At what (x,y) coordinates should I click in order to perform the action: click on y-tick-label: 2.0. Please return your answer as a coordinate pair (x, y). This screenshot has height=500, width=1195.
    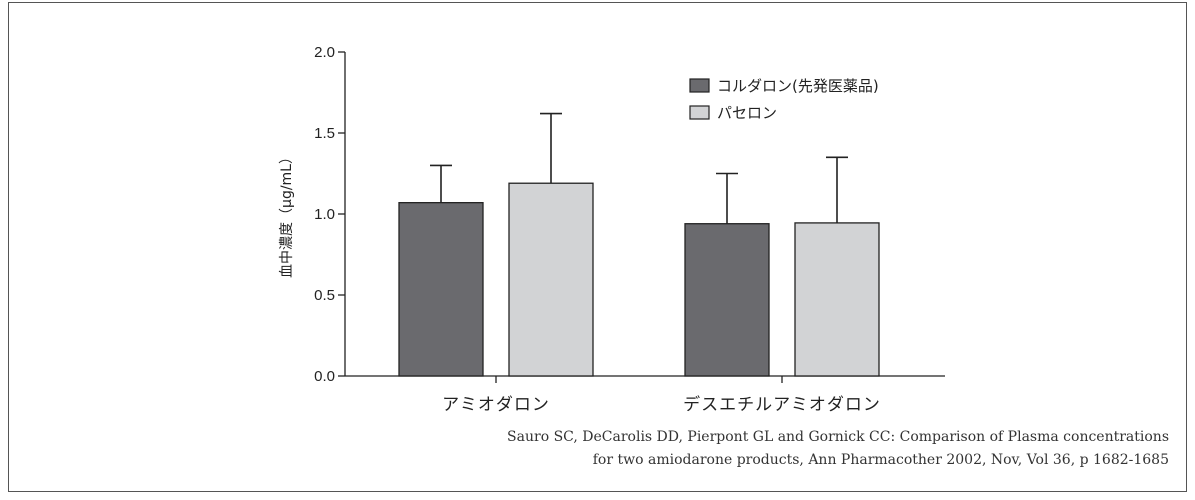
    Looking at the image, I should click on (324, 52).